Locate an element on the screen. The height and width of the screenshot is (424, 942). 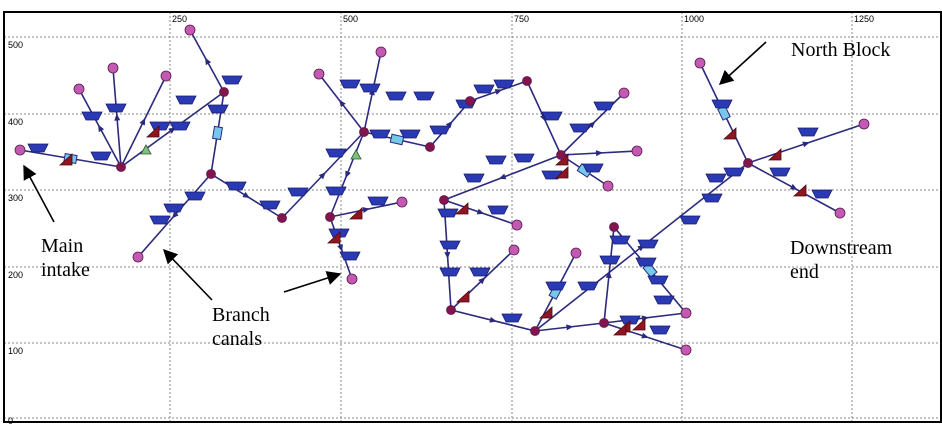
x-tick-1250: 1250 is located at coordinates (864, 19).